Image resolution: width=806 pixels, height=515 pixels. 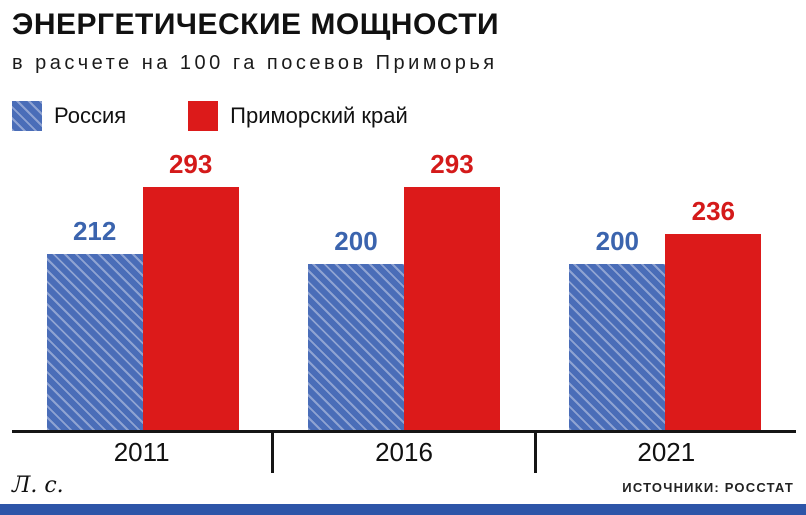 I want to click on bar-column: 236, so click(x=713, y=312).